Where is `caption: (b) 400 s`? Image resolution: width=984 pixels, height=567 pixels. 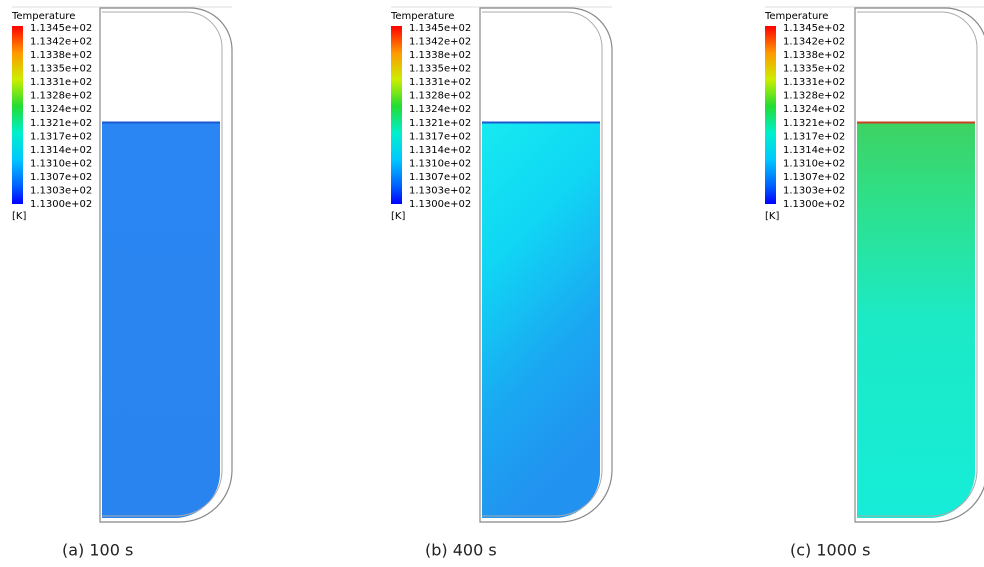 caption: (b) 400 s is located at coordinates (461, 550).